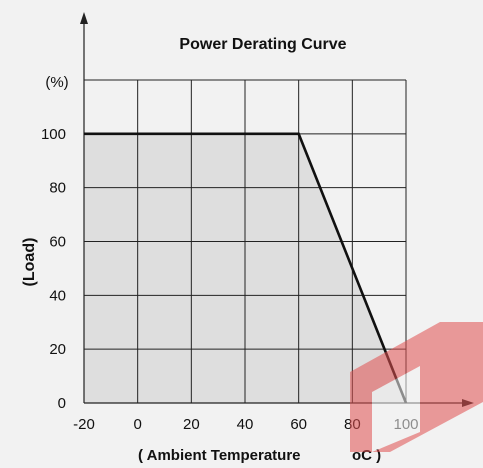 This screenshot has width=483, height=468. What do you see at coordinates (219, 455) in the screenshot?
I see `x-axis-label: ( Ambient Temperature` at bounding box center [219, 455].